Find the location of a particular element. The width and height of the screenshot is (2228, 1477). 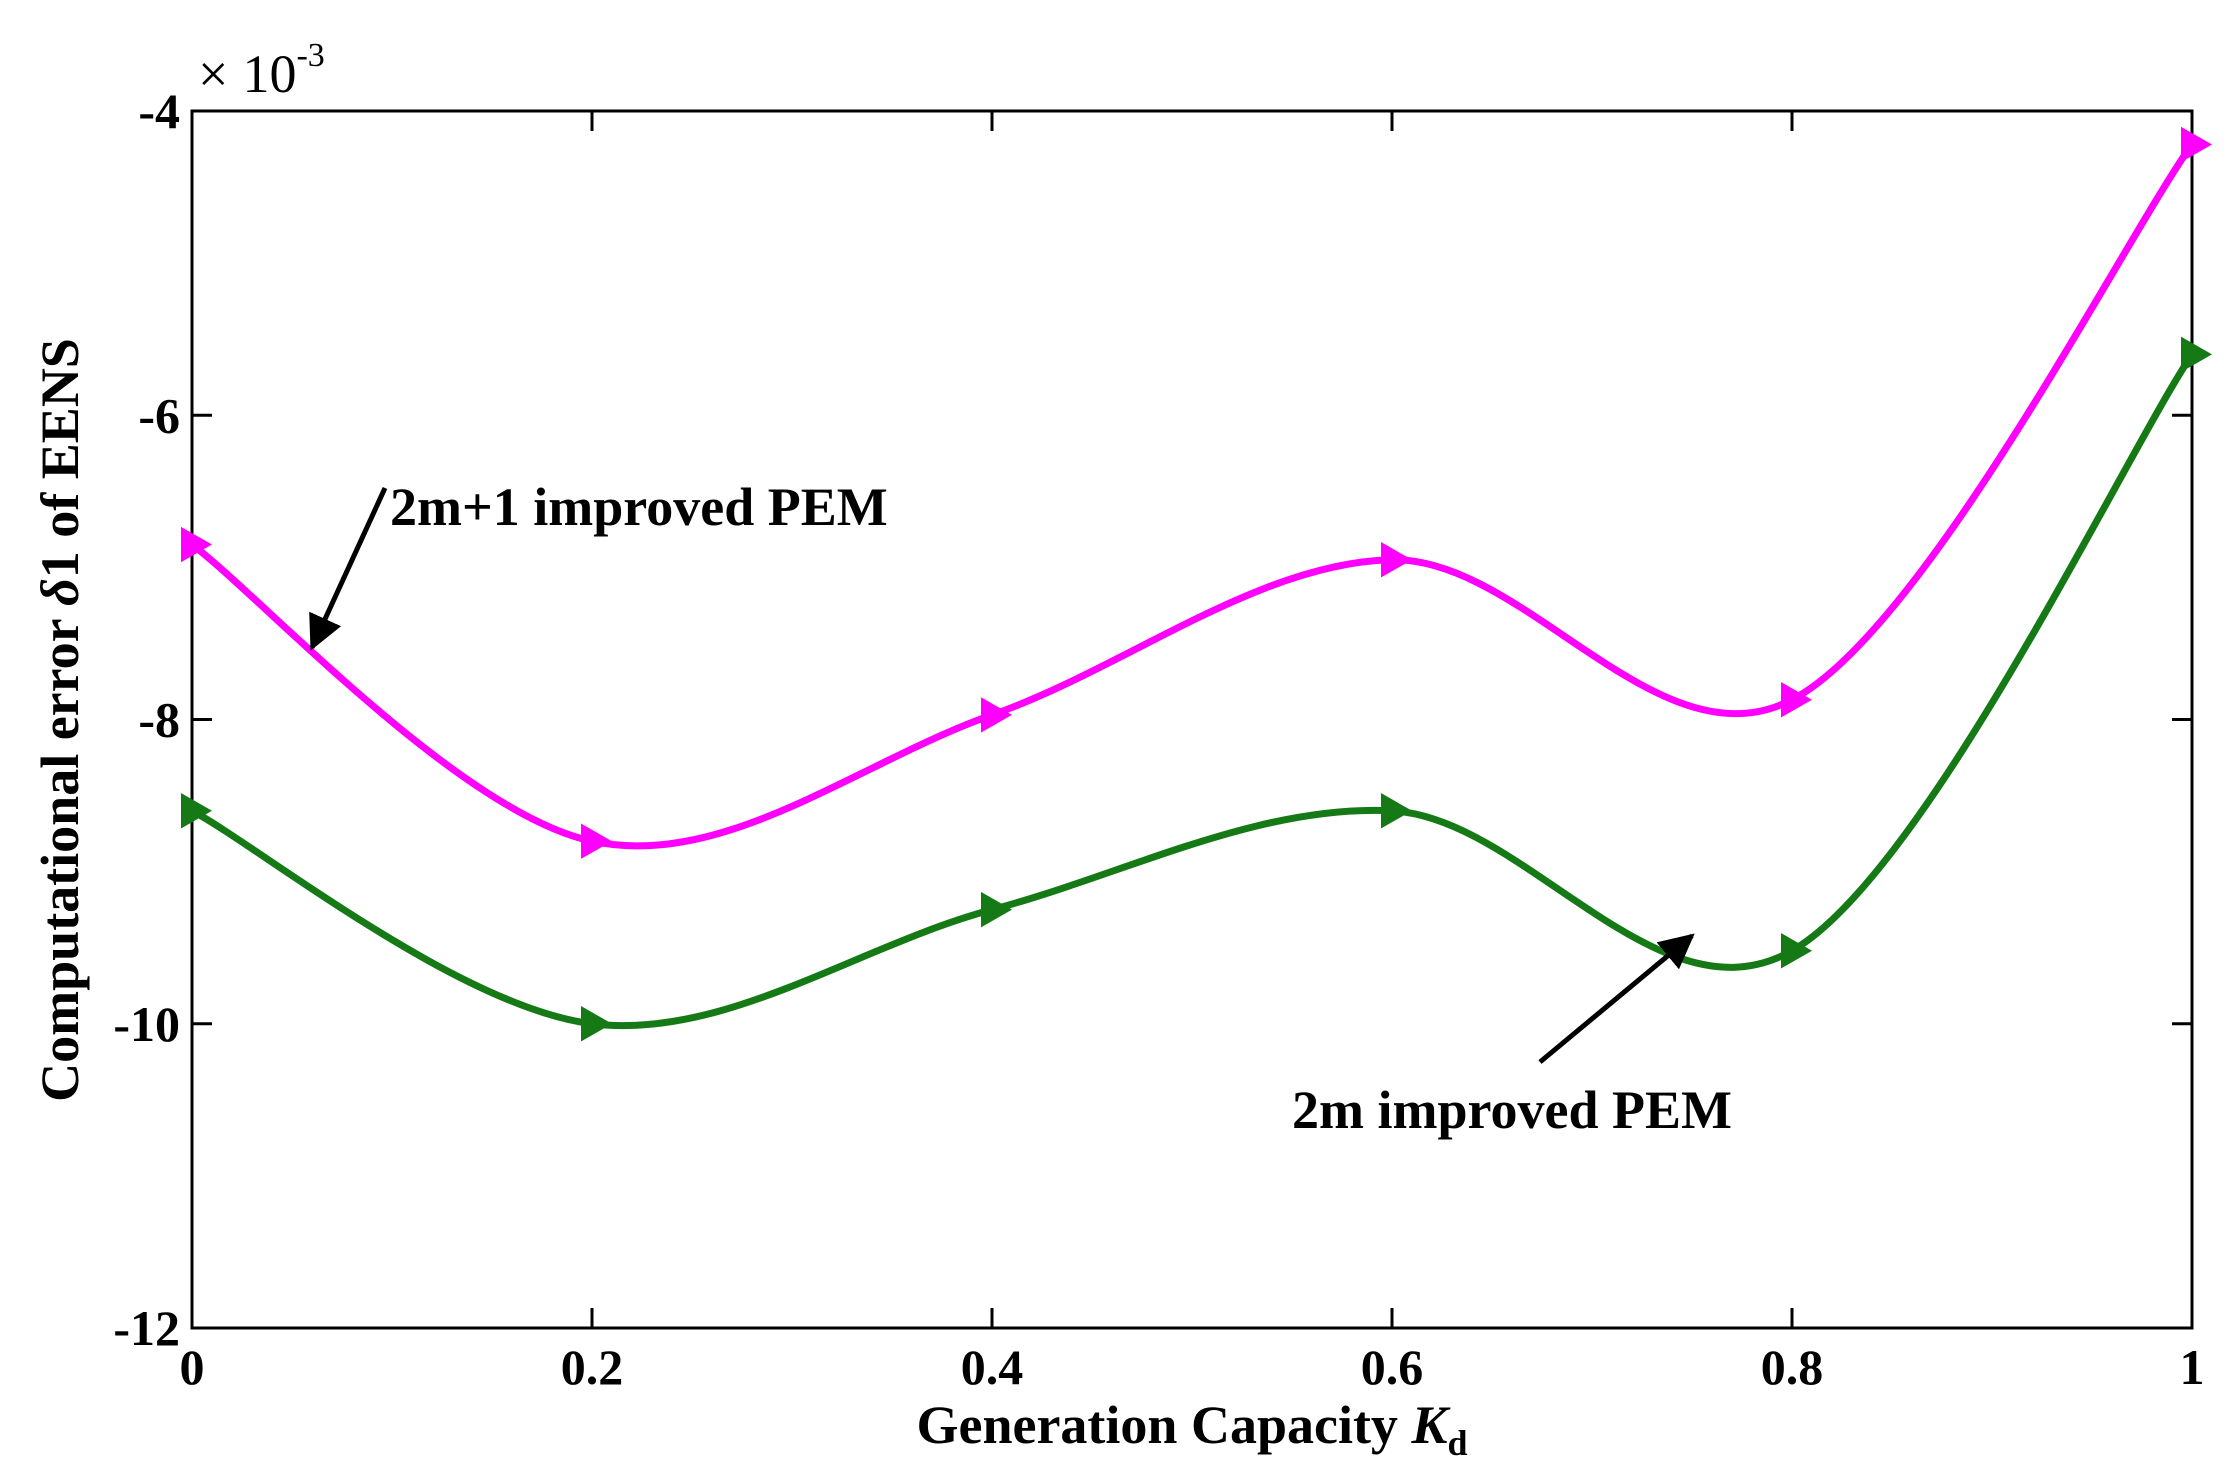

y-tick-label: -6 is located at coordinates (159, 415).